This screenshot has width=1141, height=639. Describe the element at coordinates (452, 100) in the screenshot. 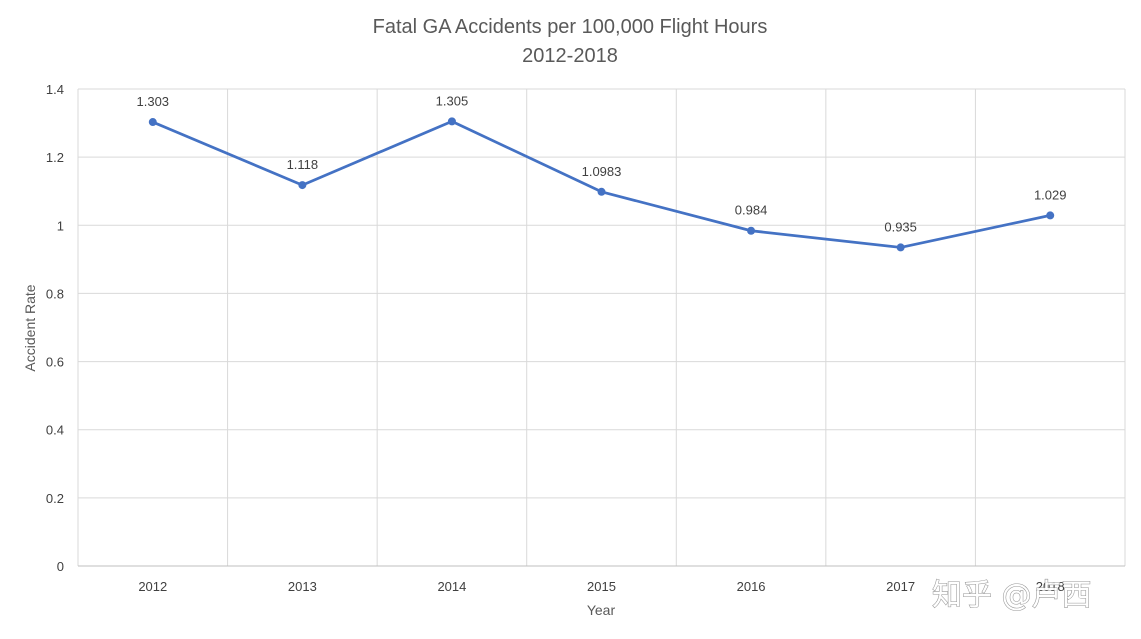

I see `data-label: 1.305` at that location.